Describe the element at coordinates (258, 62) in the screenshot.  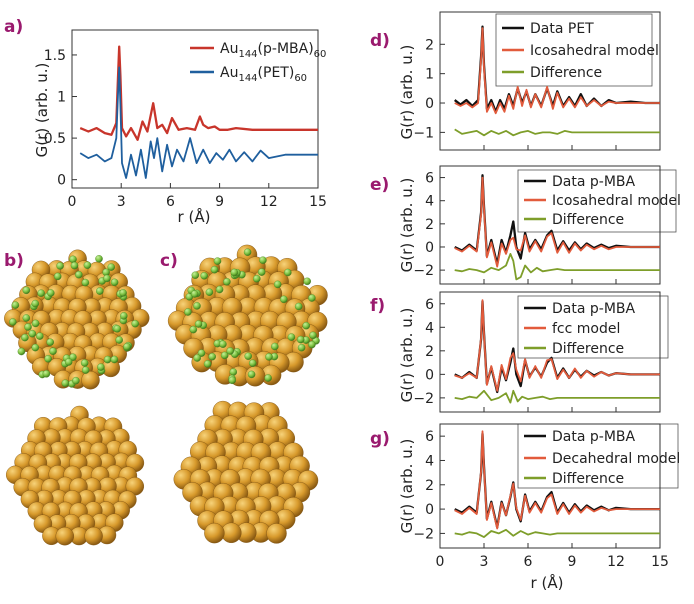
I see `panel-a-legend: Au144(p-MBA)60 Au144(PET)60` at that location.